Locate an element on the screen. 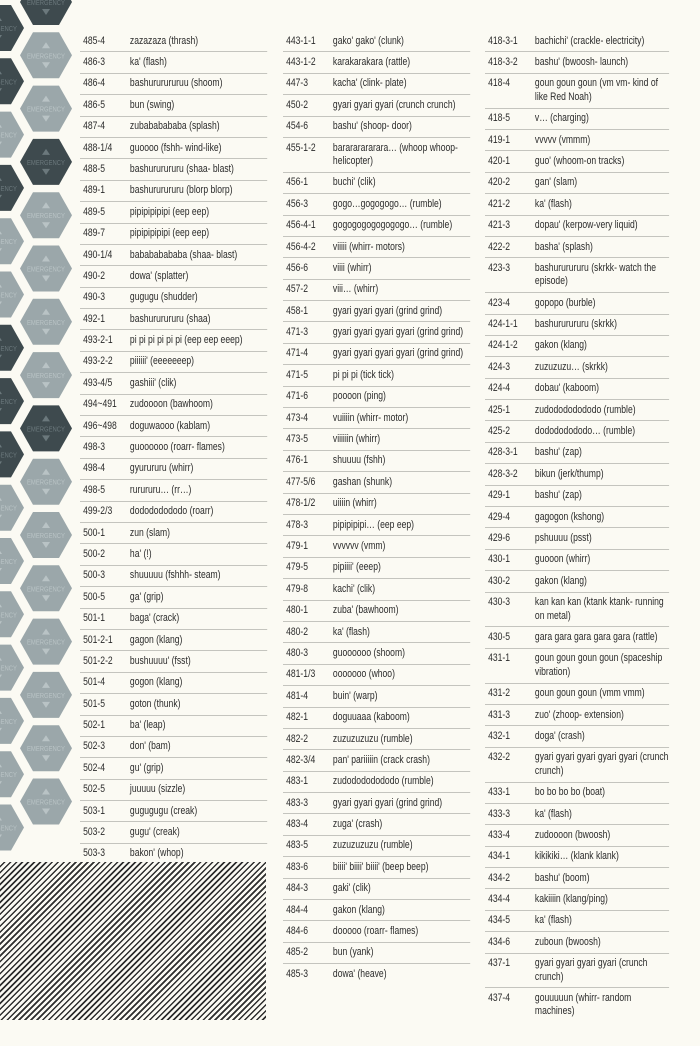 This screenshot has width=700, height=1046. glossary-entry: 501-5 goton (thunk) is located at coordinates (174, 705).